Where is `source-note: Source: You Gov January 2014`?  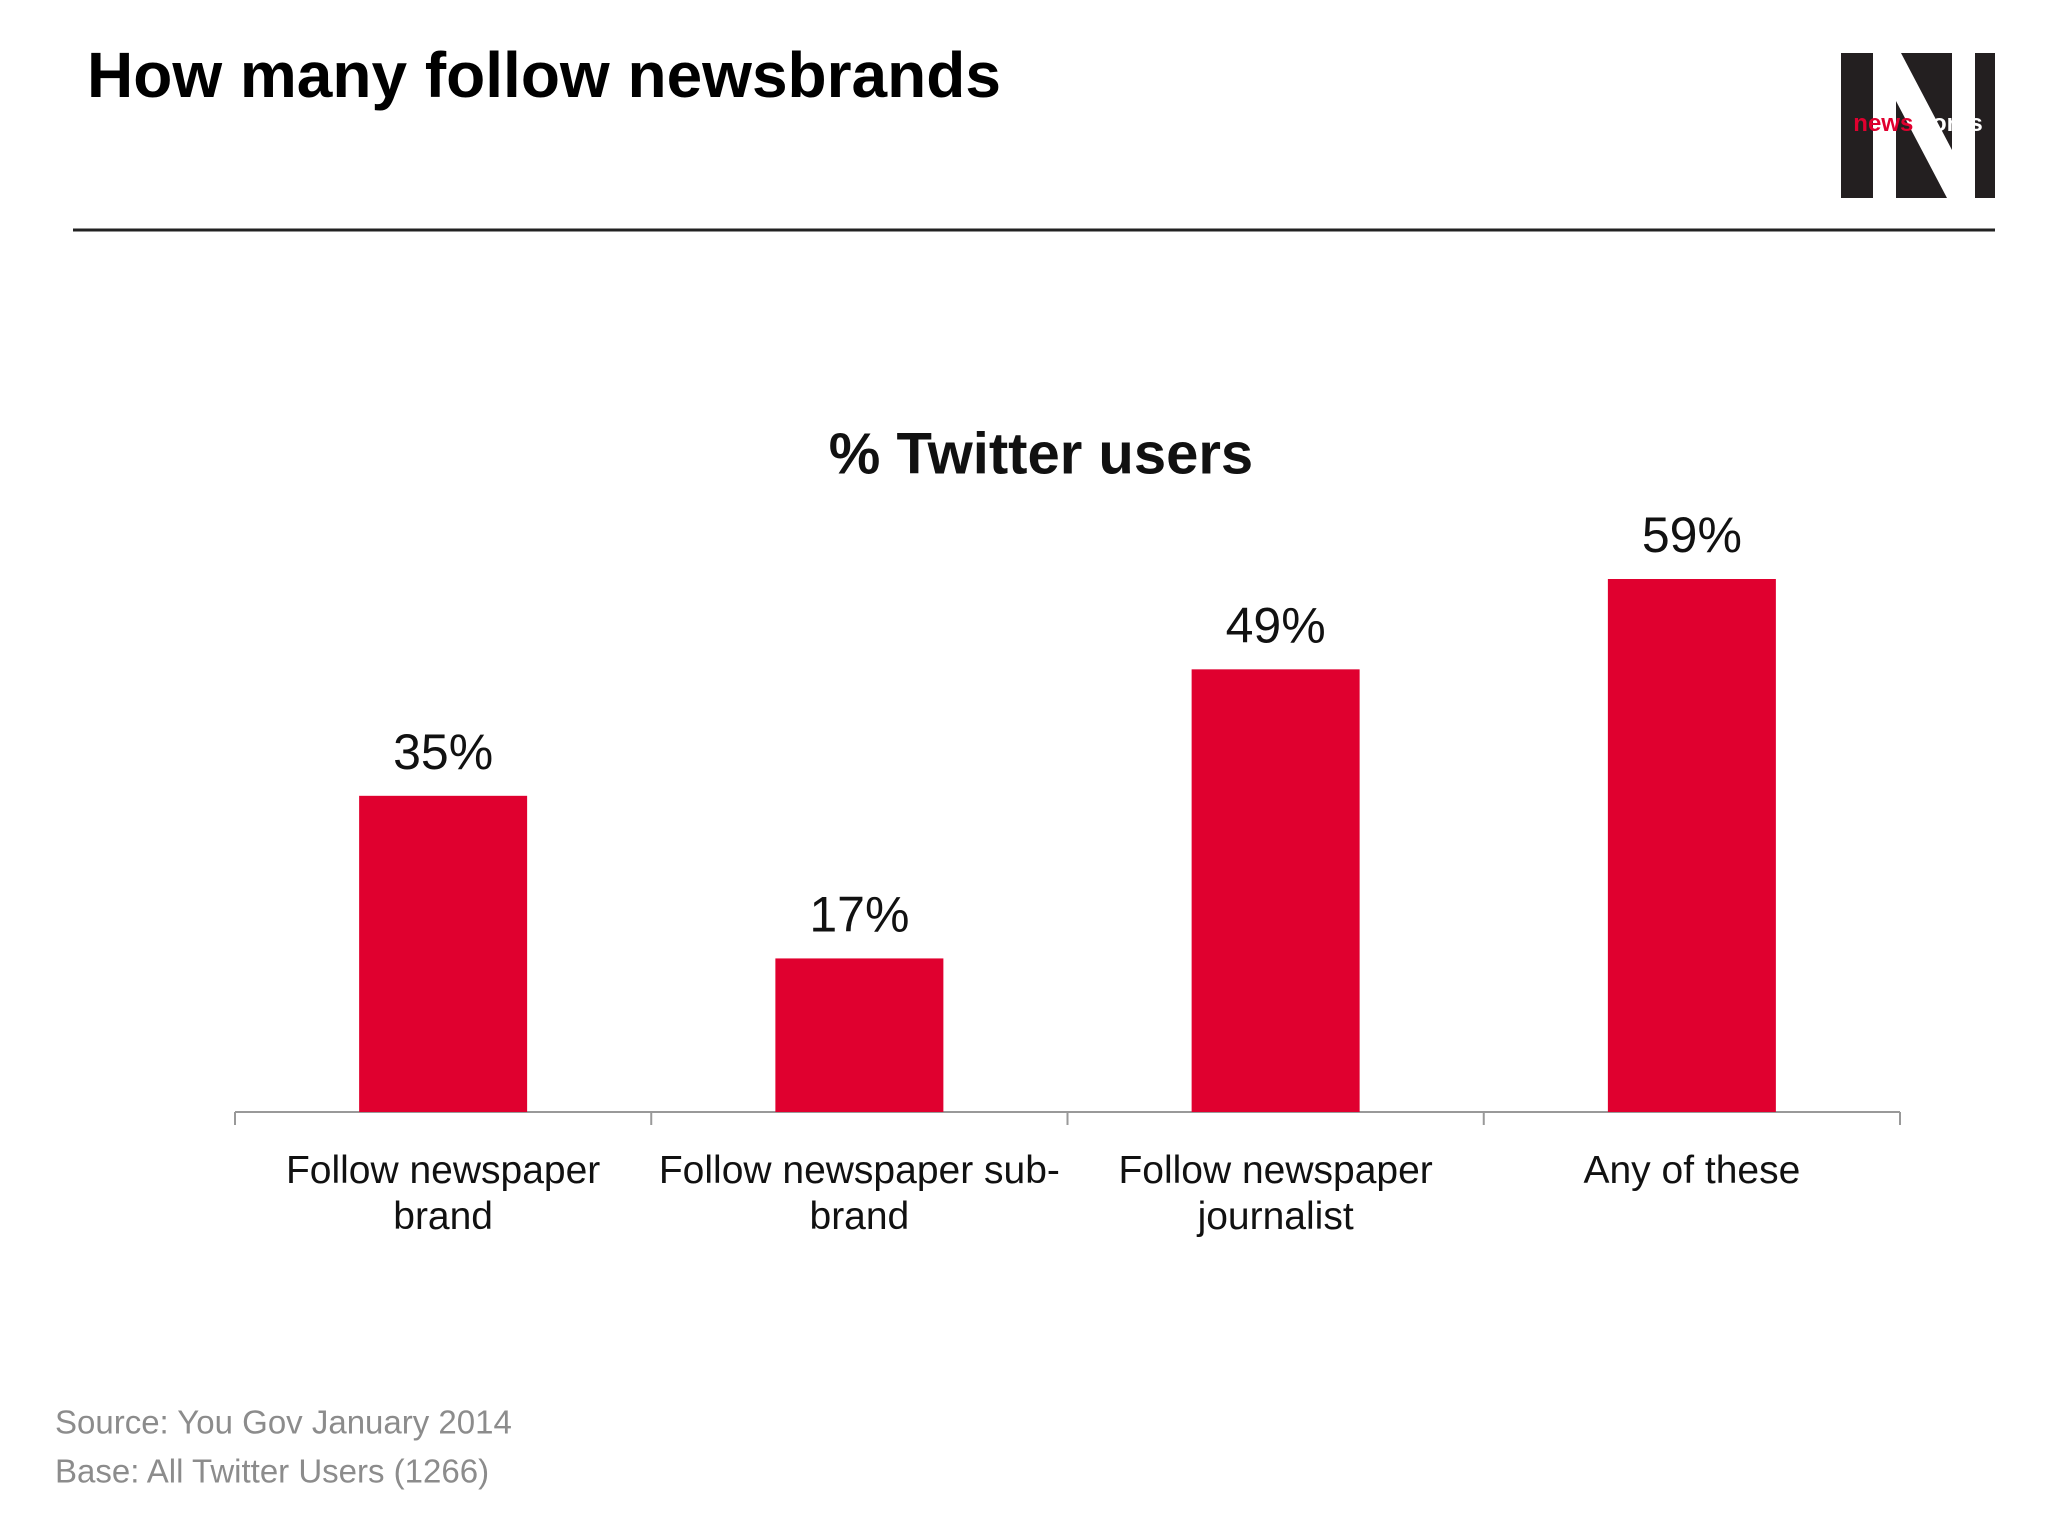 source-note: Source: You Gov January 2014 is located at coordinates (283, 1422).